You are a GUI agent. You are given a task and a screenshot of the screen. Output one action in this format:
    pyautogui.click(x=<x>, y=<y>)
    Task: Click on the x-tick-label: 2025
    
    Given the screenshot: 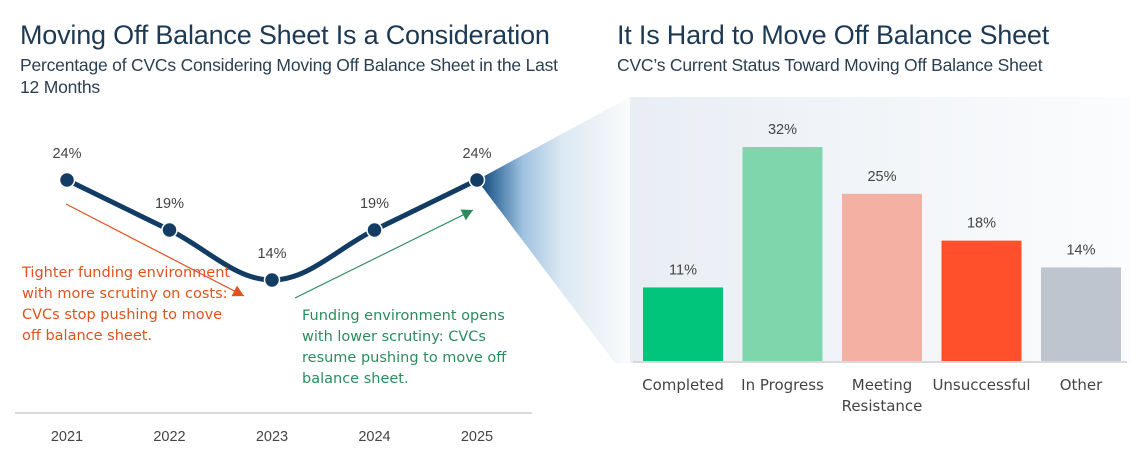 What is the action you would take?
    pyautogui.click(x=477, y=437)
    